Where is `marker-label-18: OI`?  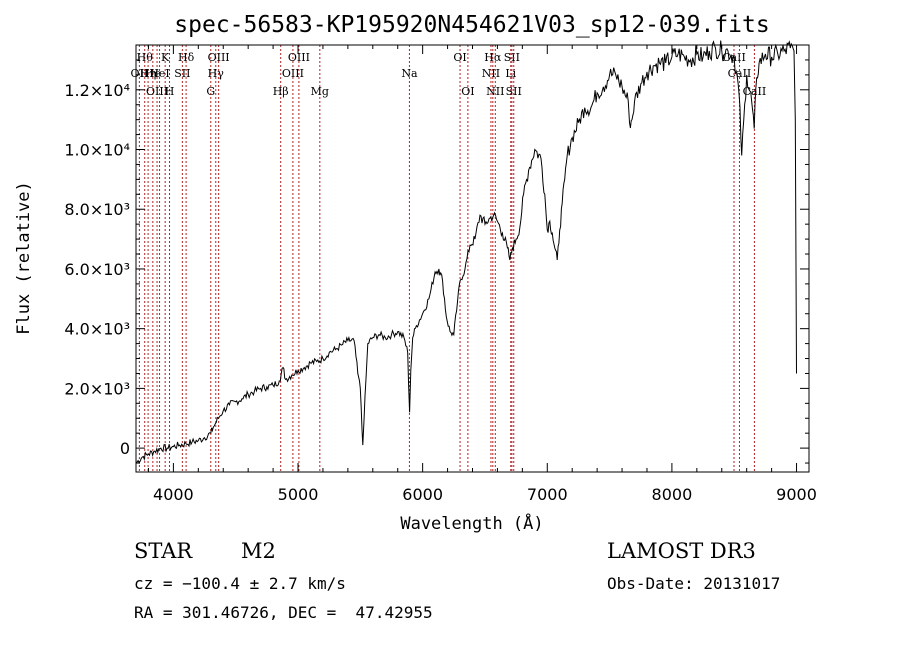 marker-label-18: OI is located at coordinates (459, 57).